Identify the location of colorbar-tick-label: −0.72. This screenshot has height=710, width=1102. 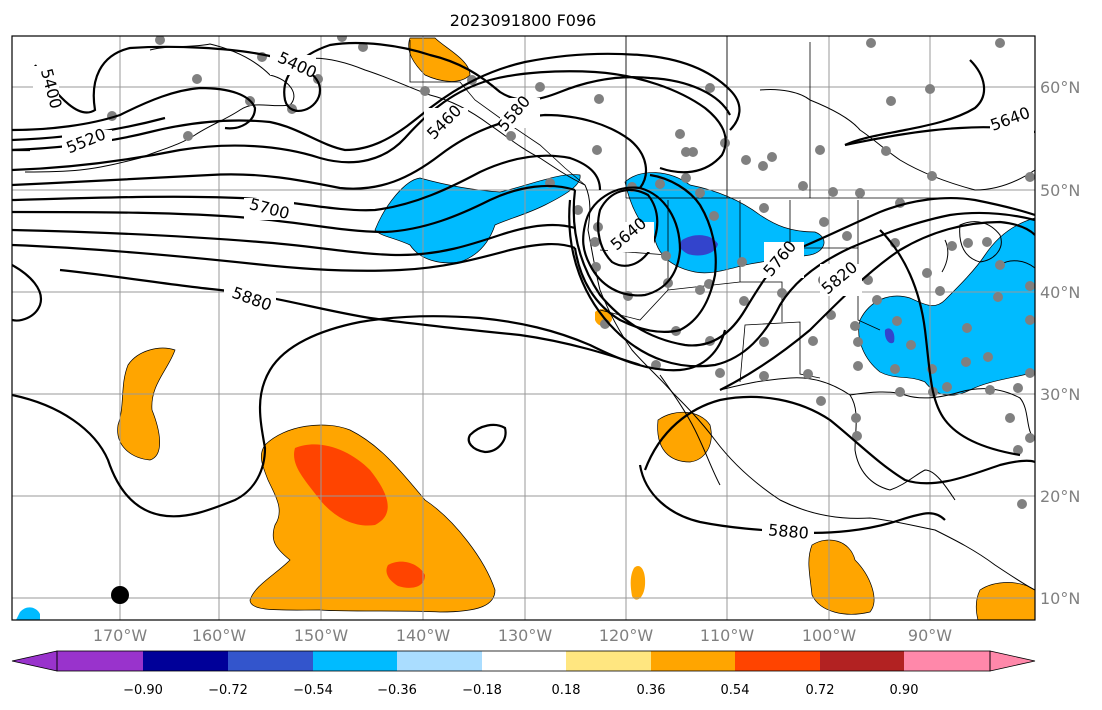
(228, 690).